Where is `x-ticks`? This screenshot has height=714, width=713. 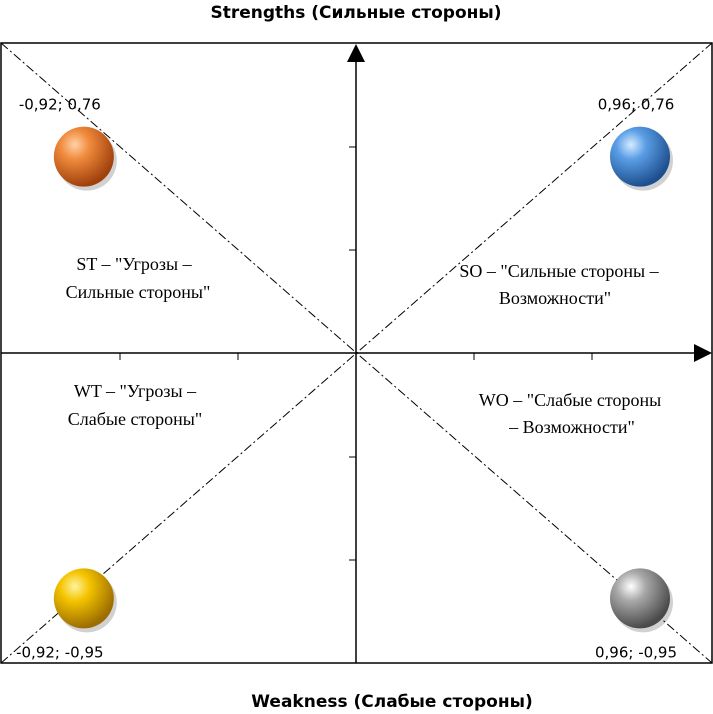
x-ticks is located at coordinates (356, 356).